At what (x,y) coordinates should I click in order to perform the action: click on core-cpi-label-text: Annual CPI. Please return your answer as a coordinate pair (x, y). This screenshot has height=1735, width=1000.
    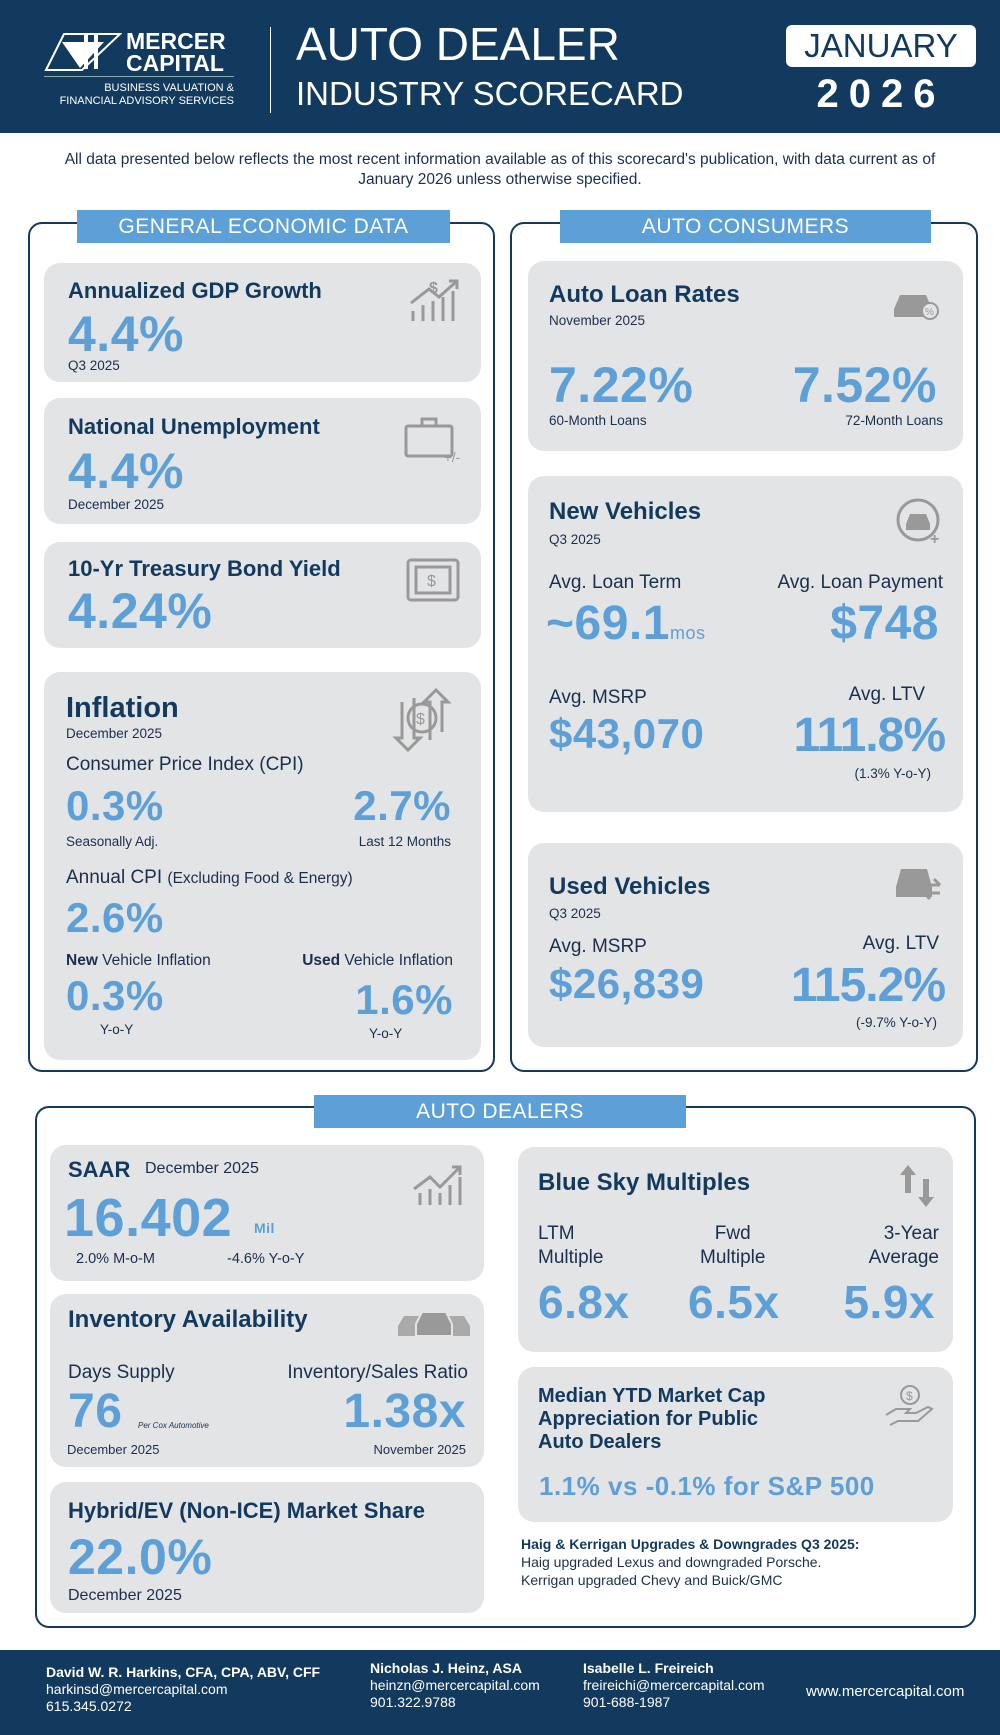
    Looking at the image, I should click on (114, 877).